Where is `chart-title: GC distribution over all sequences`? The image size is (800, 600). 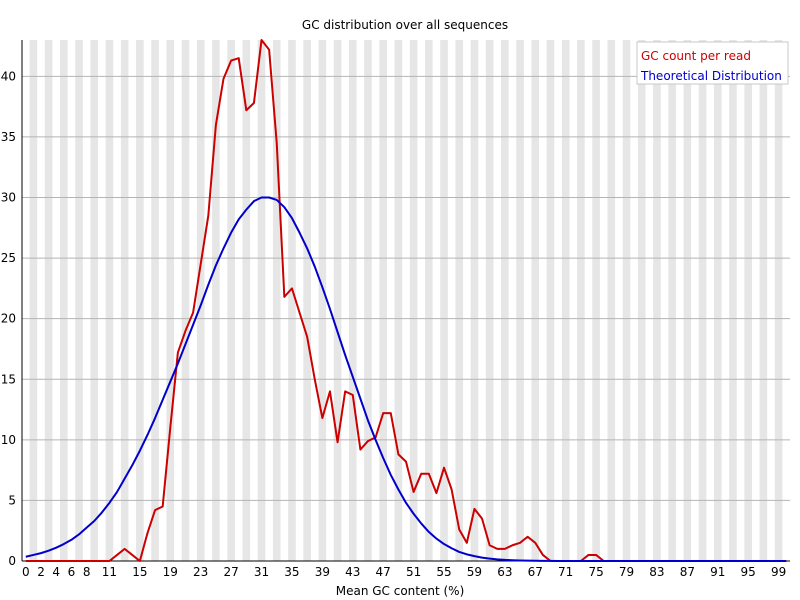 chart-title: GC distribution over all sequences is located at coordinates (405, 25).